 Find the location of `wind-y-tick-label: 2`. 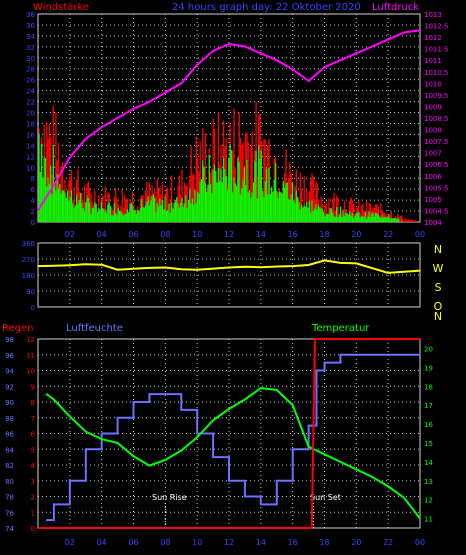

wind-y-tick-label: 2 is located at coordinates (33, 212).